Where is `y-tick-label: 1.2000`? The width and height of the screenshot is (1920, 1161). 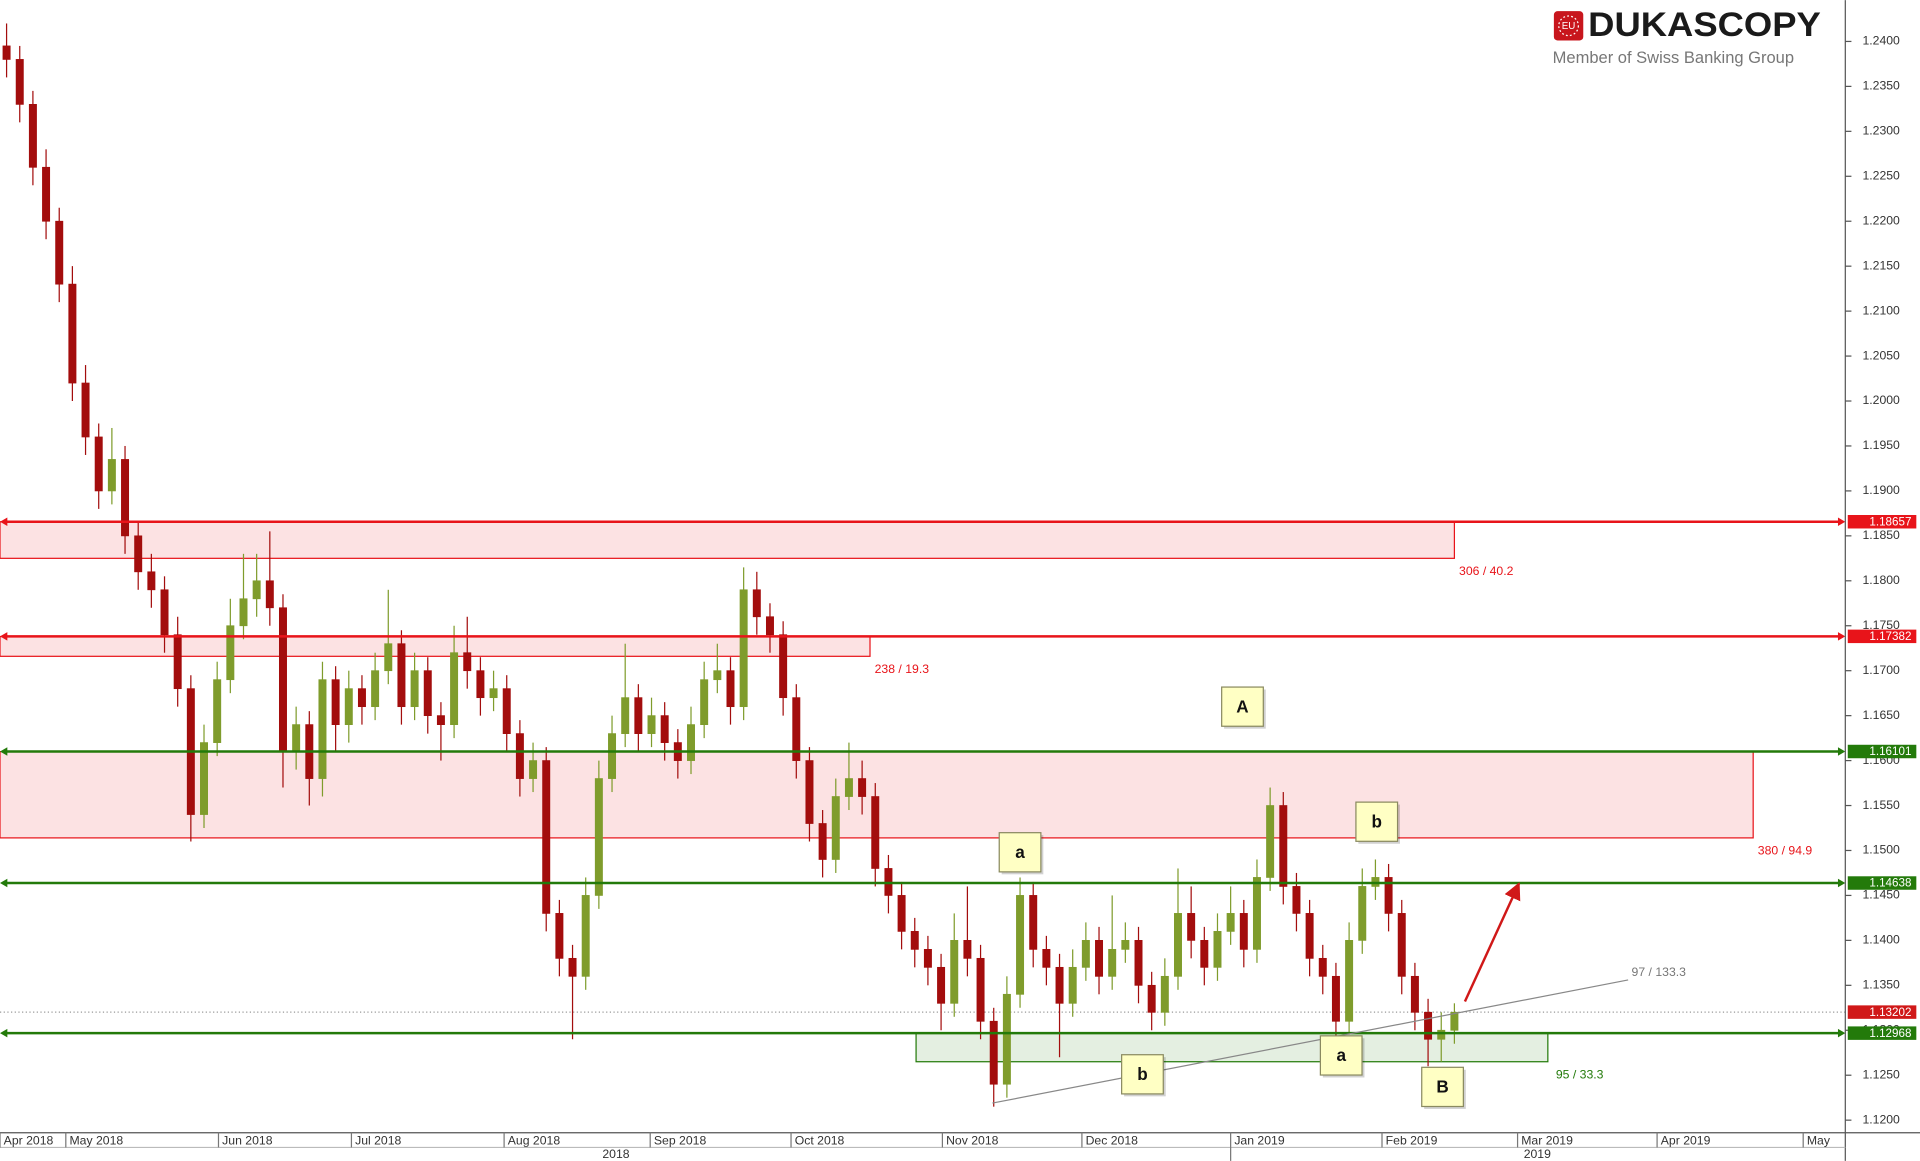 y-tick-label: 1.2000 is located at coordinates (1881, 400).